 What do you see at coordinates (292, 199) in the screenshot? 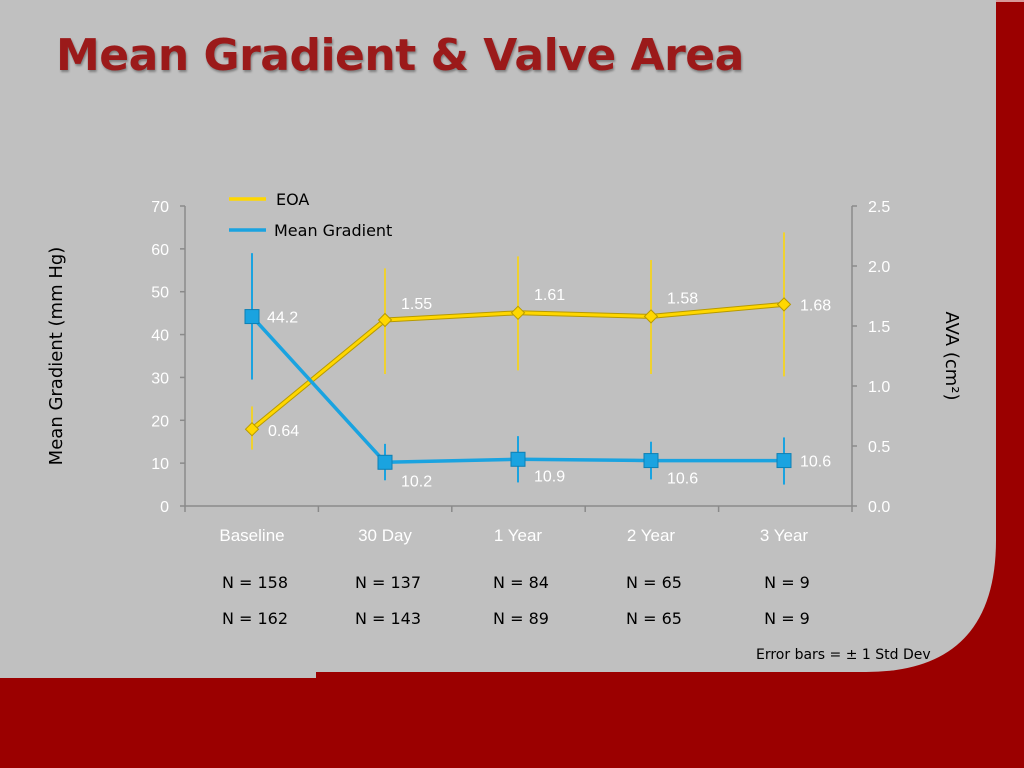
I see `legend-eoa-label: EOA` at bounding box center [292, 199].